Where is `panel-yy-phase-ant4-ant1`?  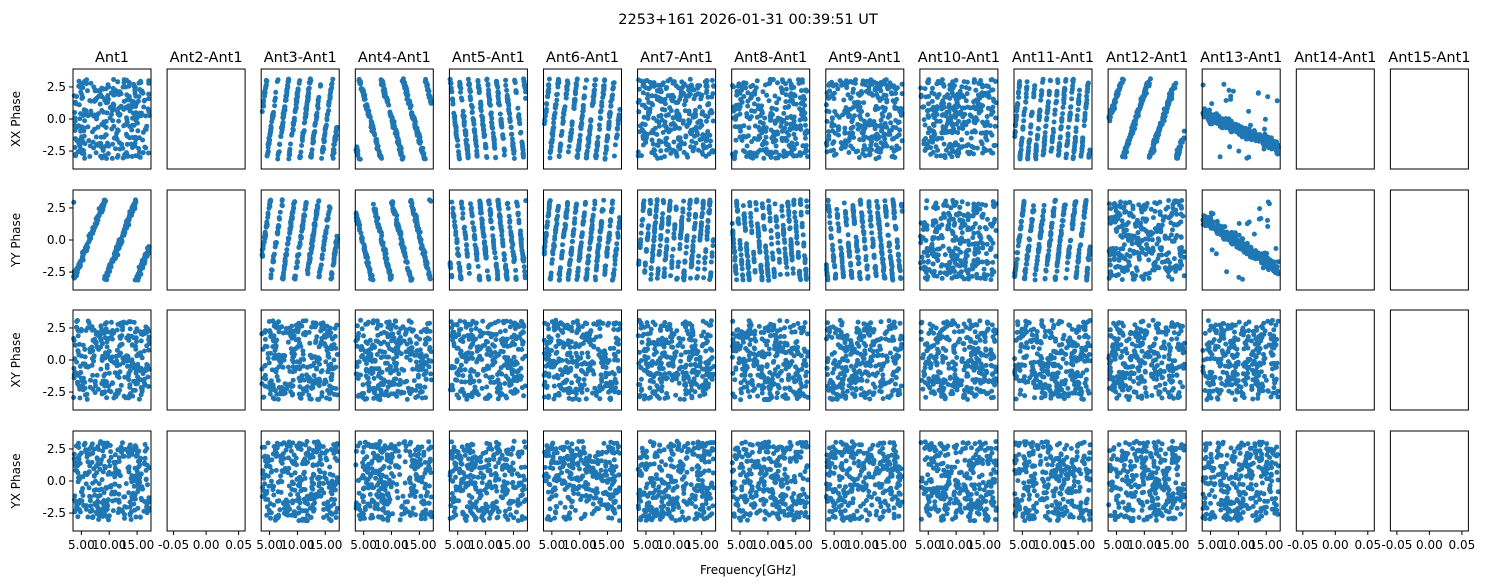
panel-yy-phase-ant4-ant1 is located at coordinates (393, 240).